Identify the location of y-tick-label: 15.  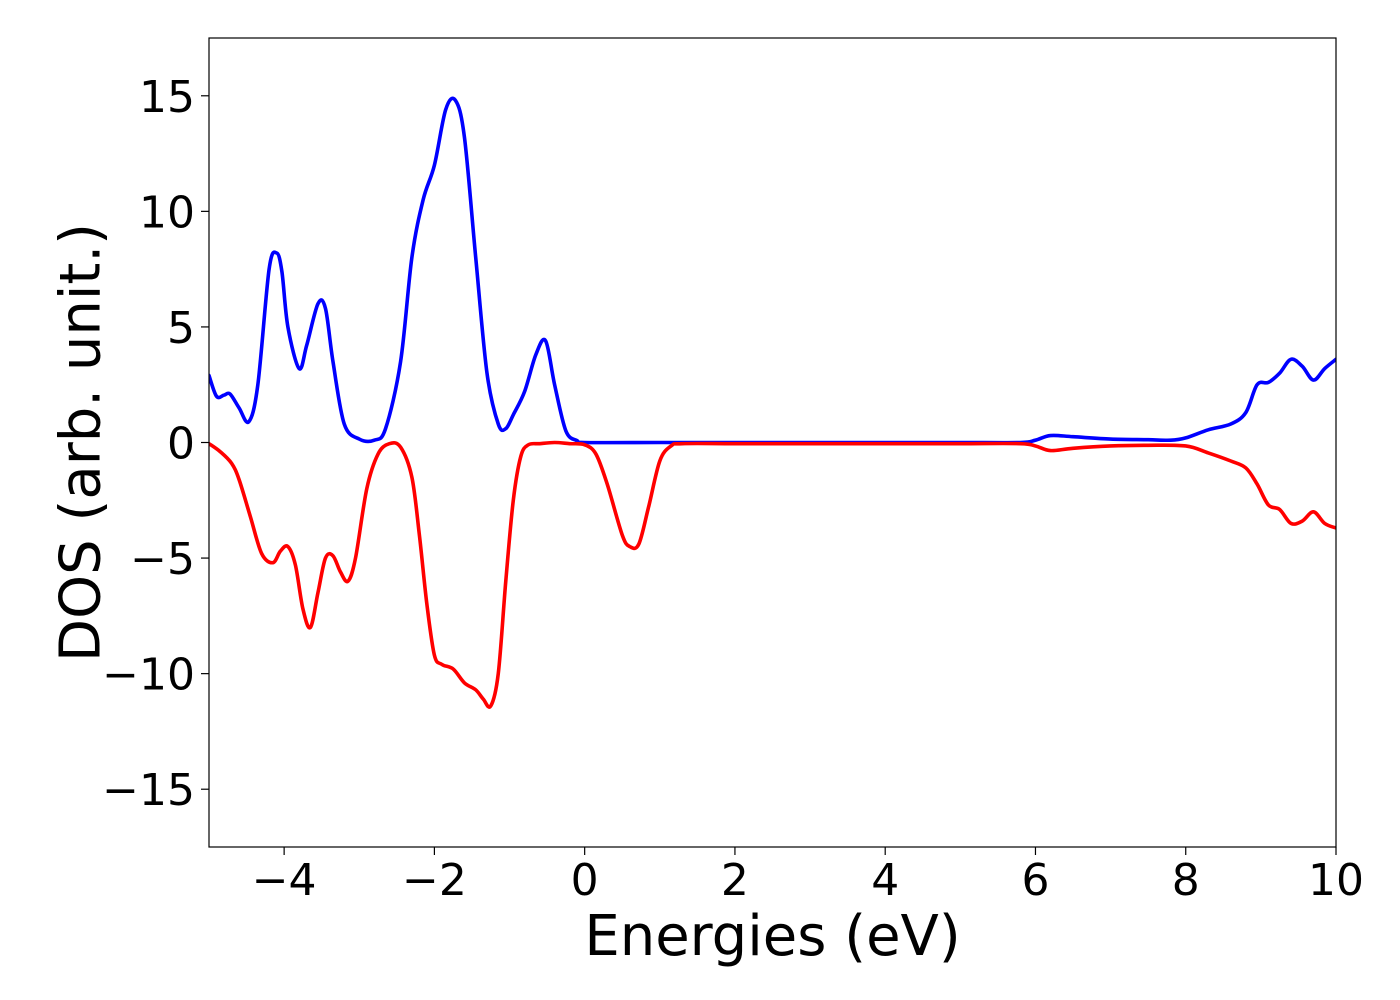
(167, 97).